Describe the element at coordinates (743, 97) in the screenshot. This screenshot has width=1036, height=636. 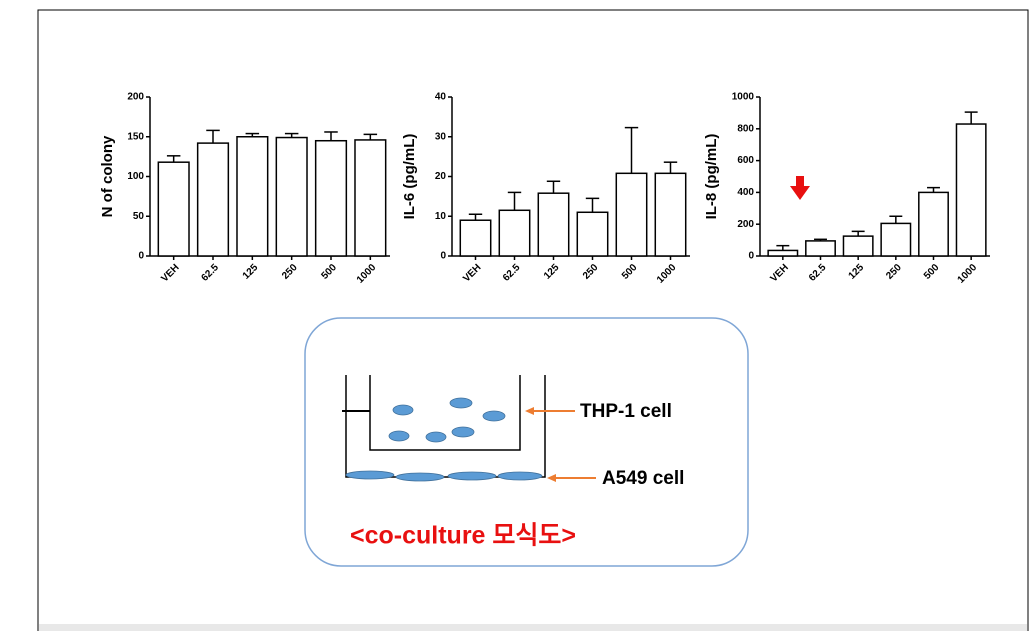
I see `y-tick-label: 1000` at that location.